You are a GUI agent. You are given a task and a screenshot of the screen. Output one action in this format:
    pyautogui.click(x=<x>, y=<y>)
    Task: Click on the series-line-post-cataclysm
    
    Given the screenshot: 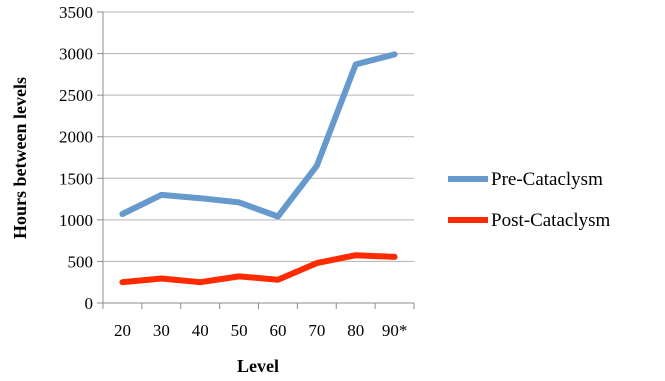 What is the action you would take?
    pyautogui.click(x=258, y=269)
    